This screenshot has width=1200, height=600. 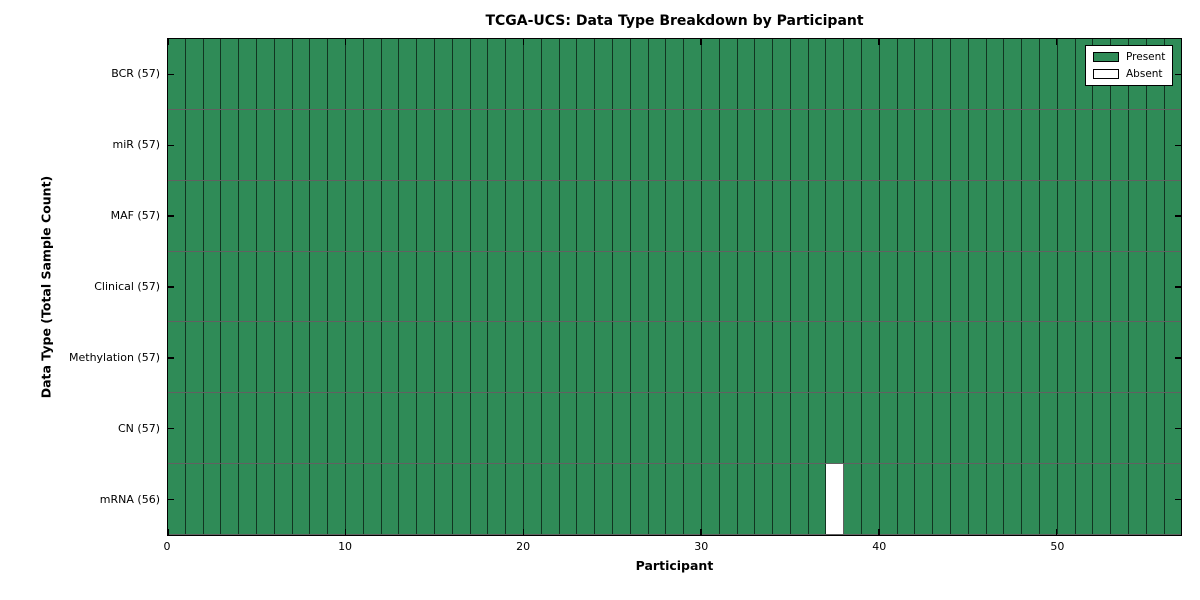 I want to click on x-tick-label: 0, so click(x=167, y=546).